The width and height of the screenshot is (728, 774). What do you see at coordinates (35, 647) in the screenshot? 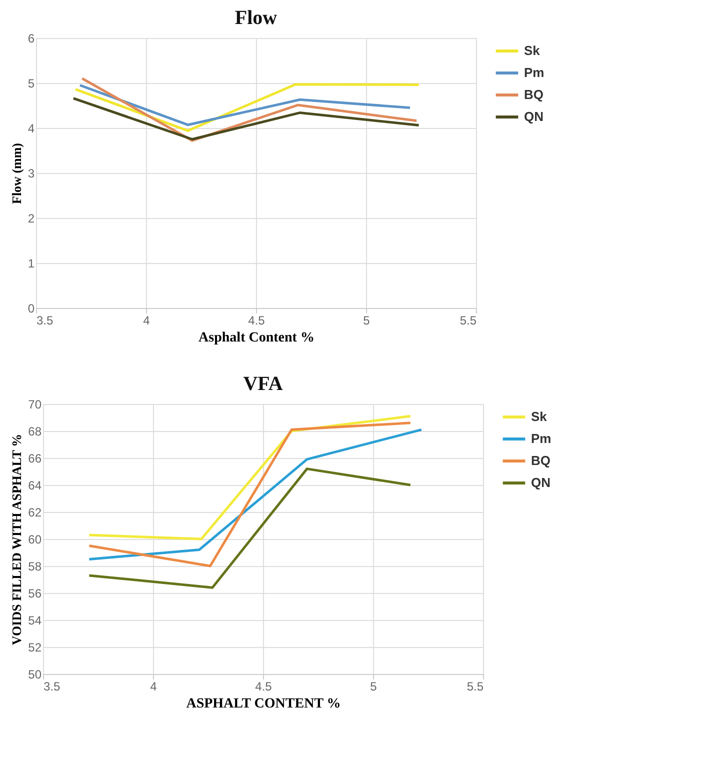
I see `y-tick-label: 52` at bounding box center [35, 647].